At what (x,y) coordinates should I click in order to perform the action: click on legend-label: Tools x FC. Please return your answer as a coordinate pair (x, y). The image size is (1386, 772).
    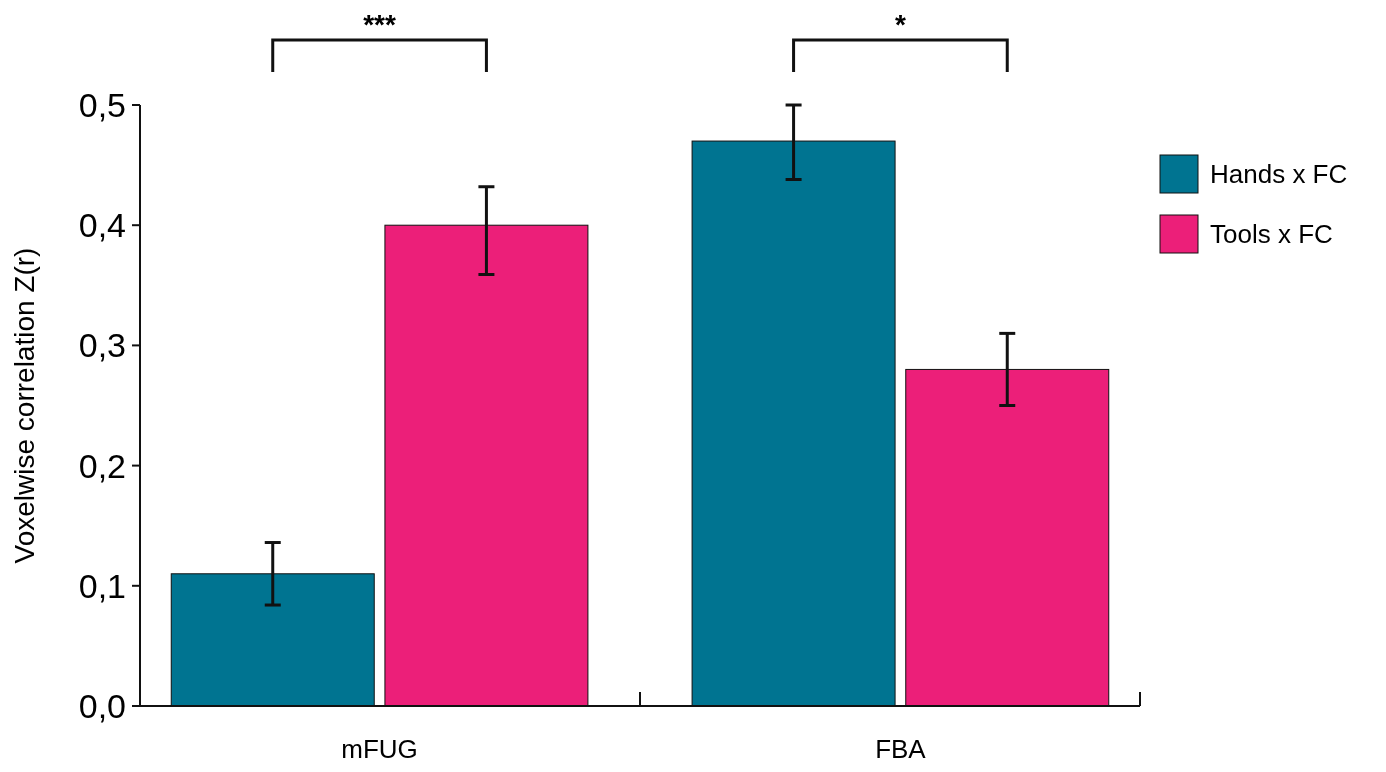
    Looking at the image, I should click on (1271, 234).